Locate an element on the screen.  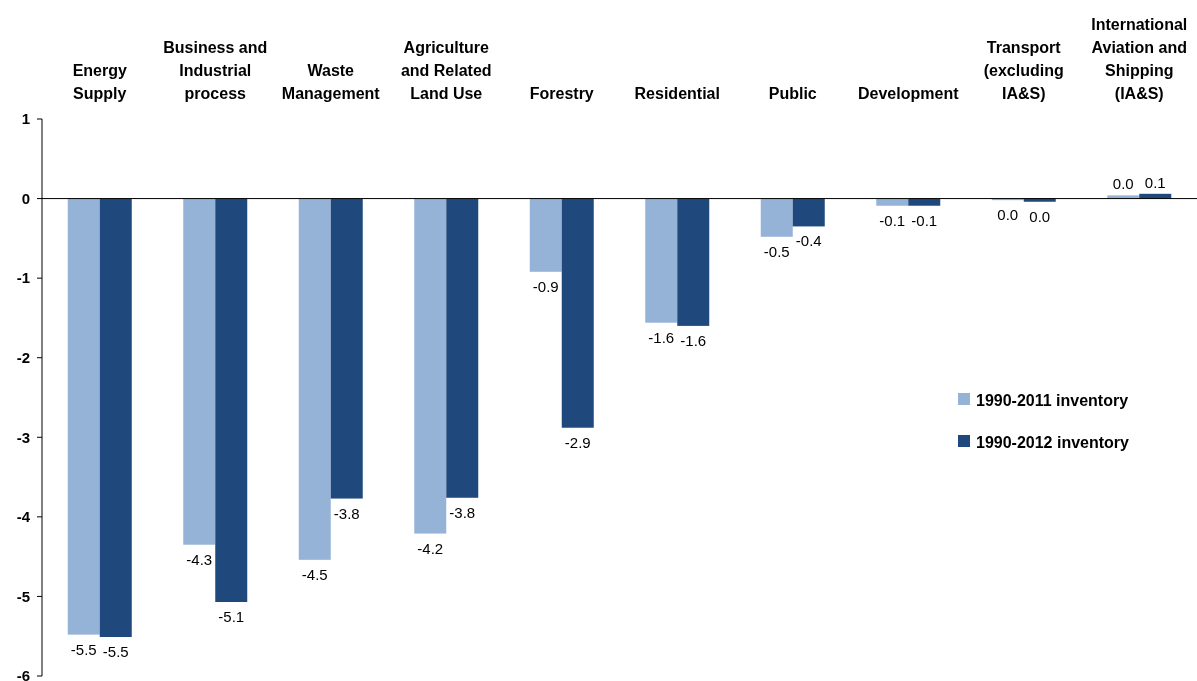
data-label: -4.3 is located at coordinates (199, 559).